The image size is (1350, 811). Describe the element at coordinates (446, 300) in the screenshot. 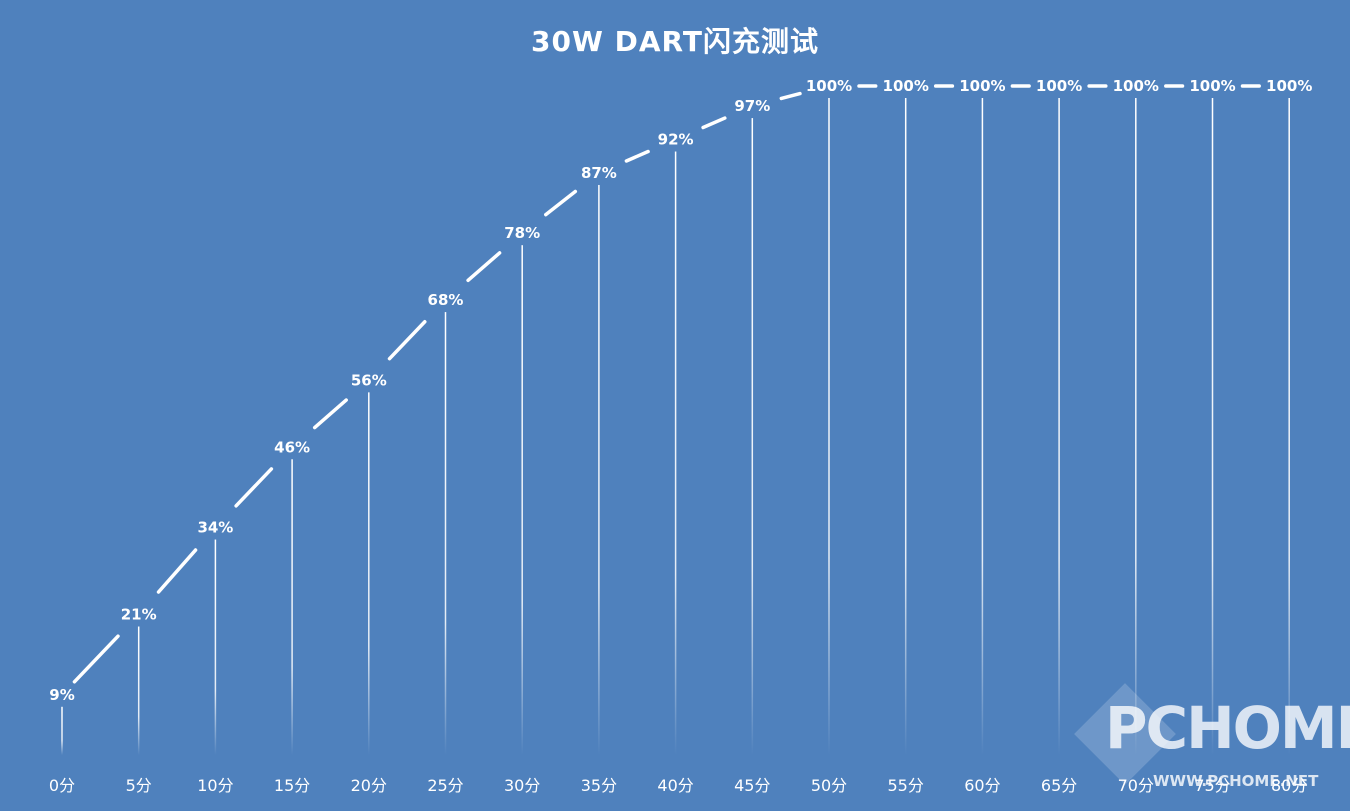

I see `data-label: 68%` at that location.